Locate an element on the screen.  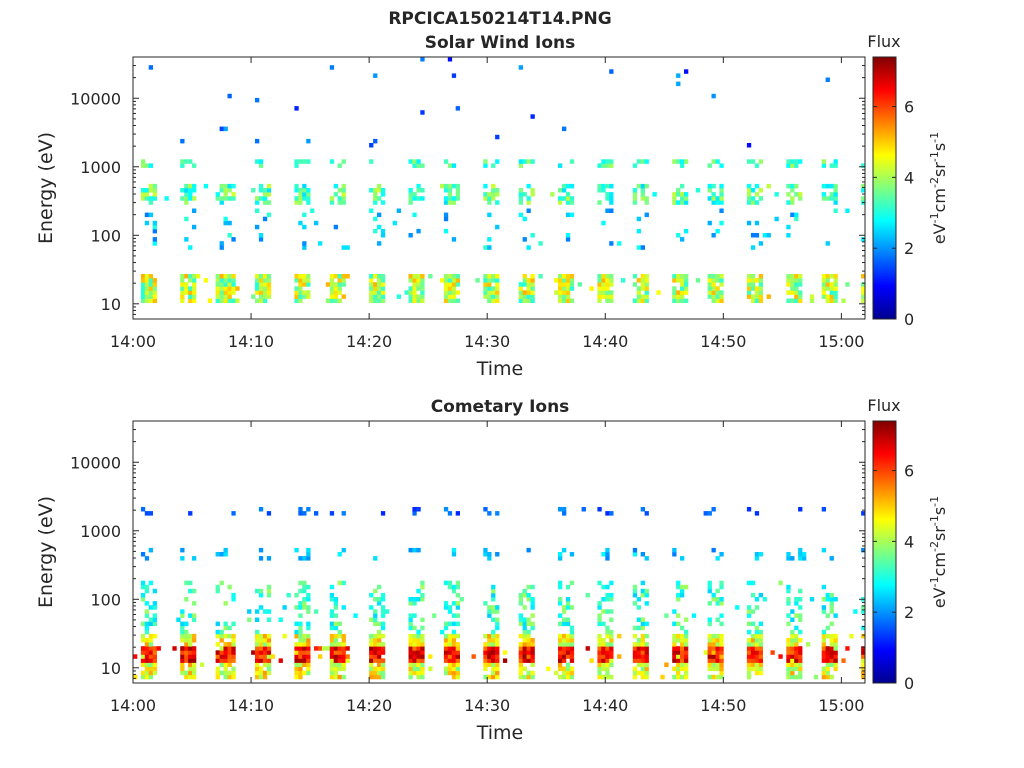
colorbar-tick-label: 2 is located at coordinates (909, 612).